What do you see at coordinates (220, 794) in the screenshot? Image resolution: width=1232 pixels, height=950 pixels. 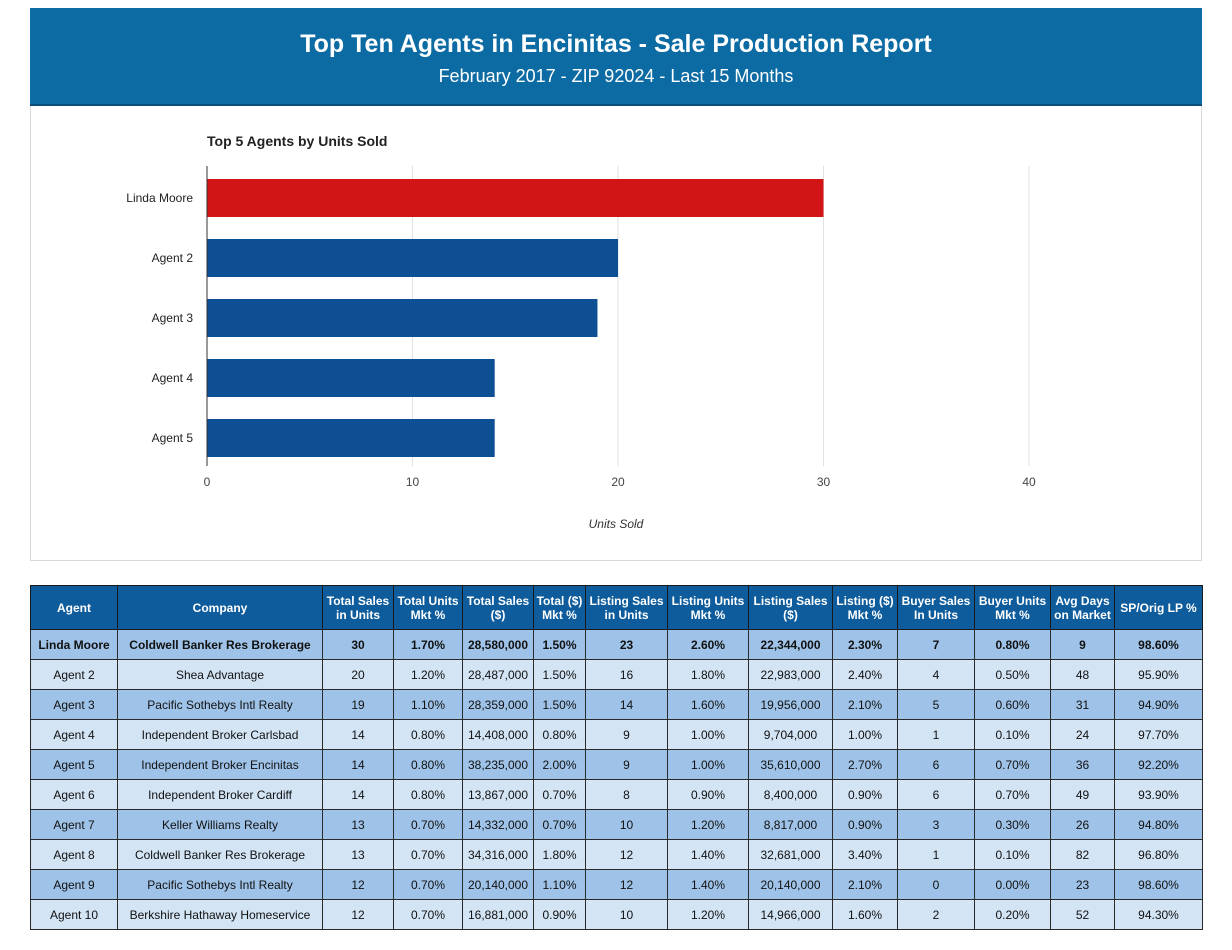 I see `table-cell: Independent Broker Cardiff` at bounding box center [220, 794].